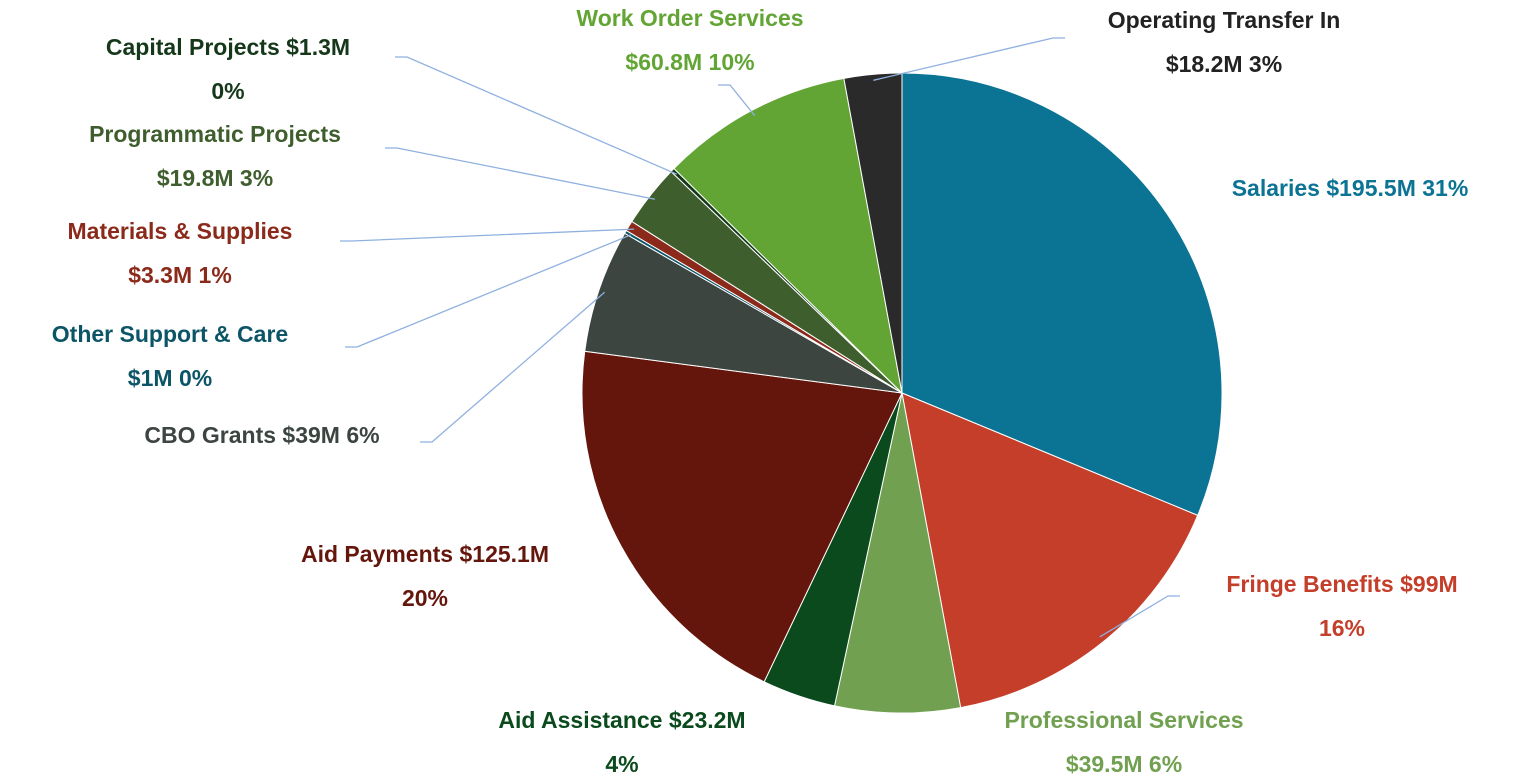 The image size is (1518, 782). What do you see at coordinates (377, 554) in the screenshot?
I see `label-part: Aid Payments` at bounding box center [377, 554].